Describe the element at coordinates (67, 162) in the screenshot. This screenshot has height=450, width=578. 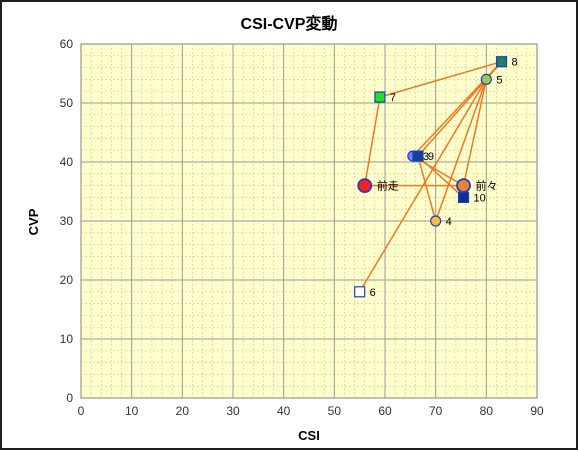
I see `y-tick-label: 40` at that location.